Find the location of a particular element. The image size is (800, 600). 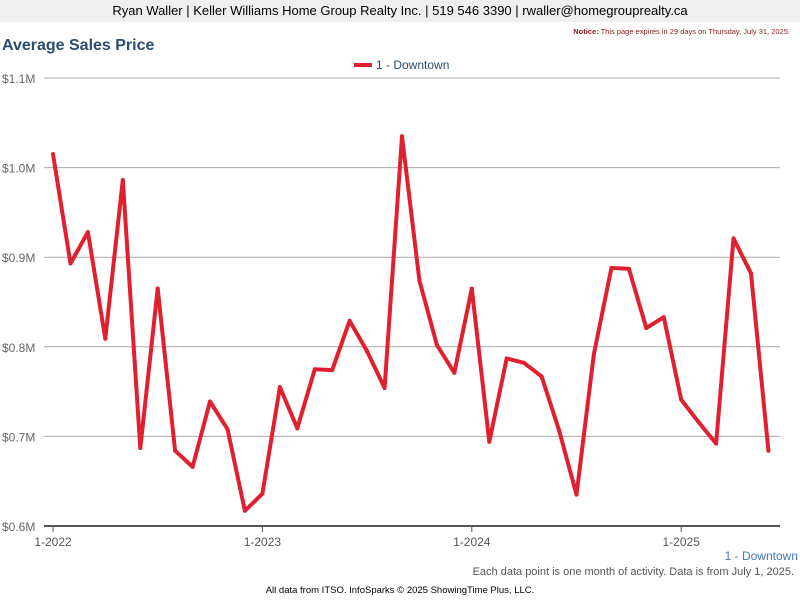

bottom-legend-label: 1 - Downtown is located at coordinates (761, 556).